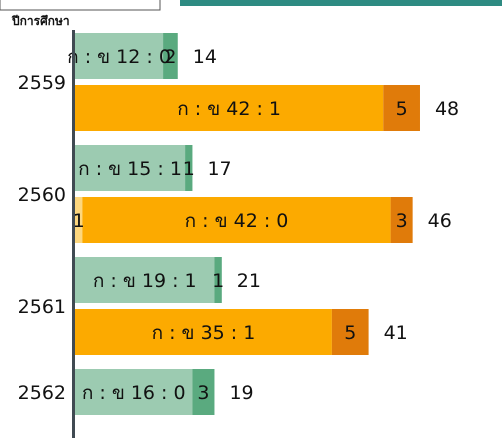  Describe the element at coordinates (42, 307) in the screenshot. I see `year-label-2561: 2561` at that location.